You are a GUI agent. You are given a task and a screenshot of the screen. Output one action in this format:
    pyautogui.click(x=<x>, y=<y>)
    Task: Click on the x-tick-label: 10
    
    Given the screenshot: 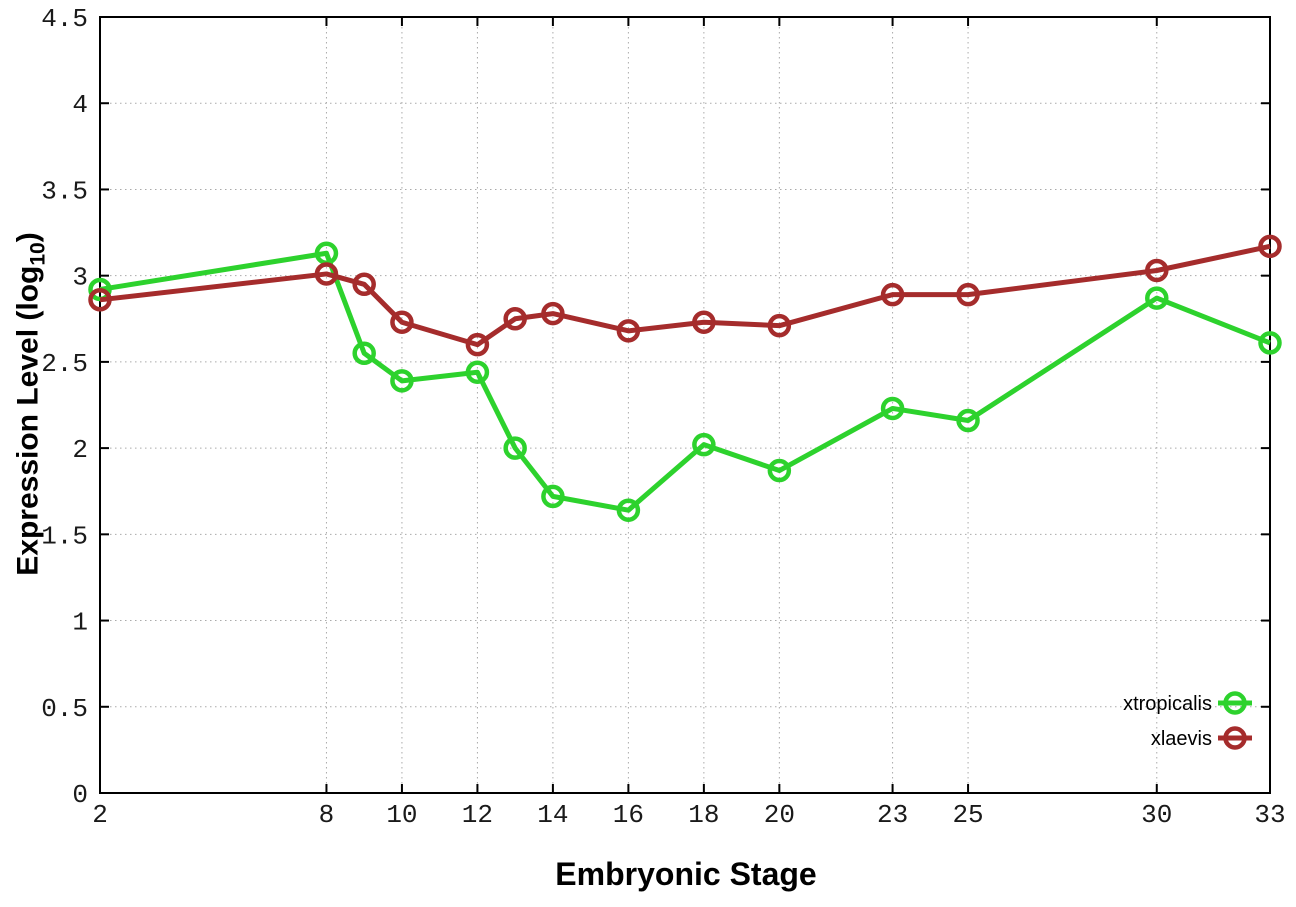 What is the action you would take?
    pyautogui.click(x=401, y=815)
    